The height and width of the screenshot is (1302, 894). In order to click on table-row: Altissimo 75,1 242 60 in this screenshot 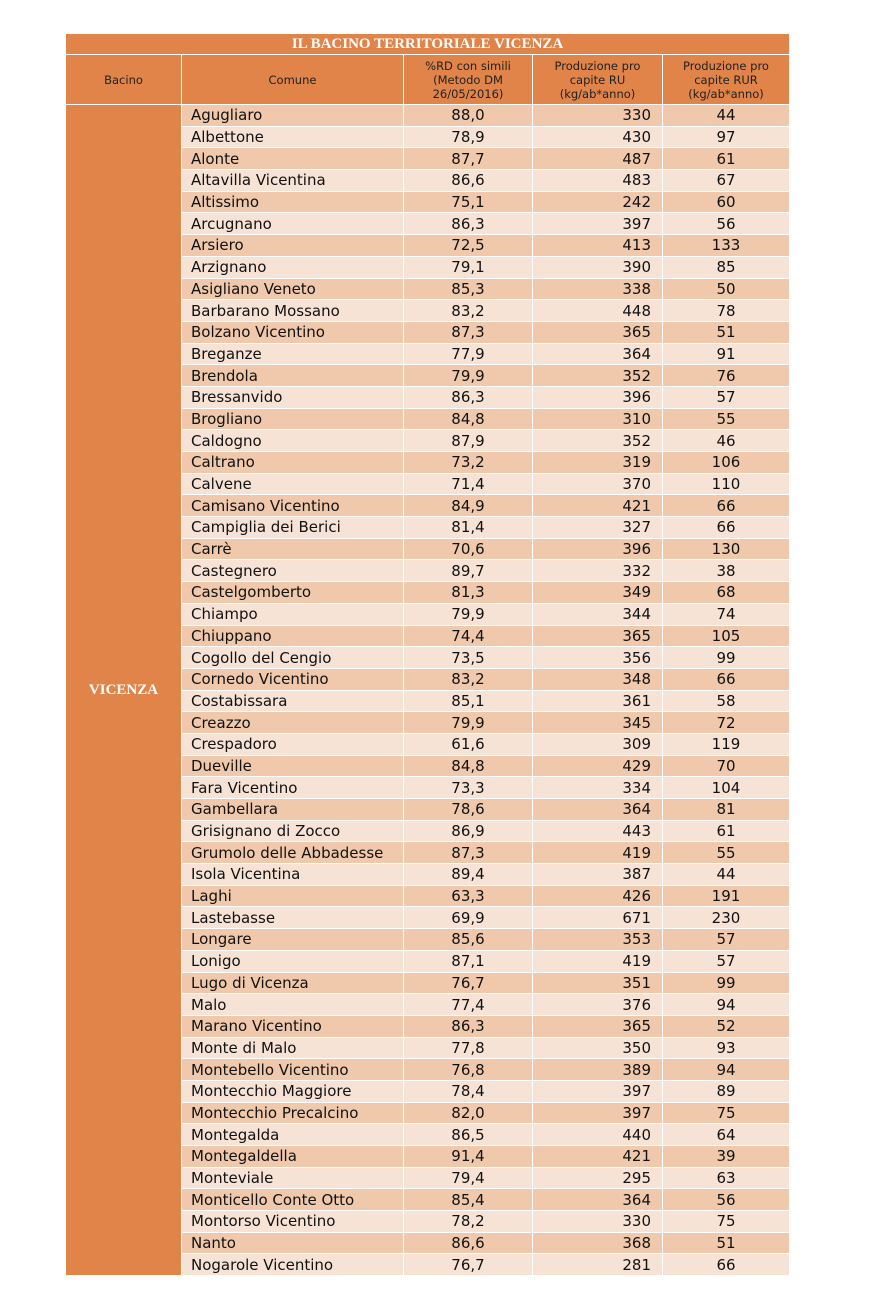, I will do `click(428, 202)`.